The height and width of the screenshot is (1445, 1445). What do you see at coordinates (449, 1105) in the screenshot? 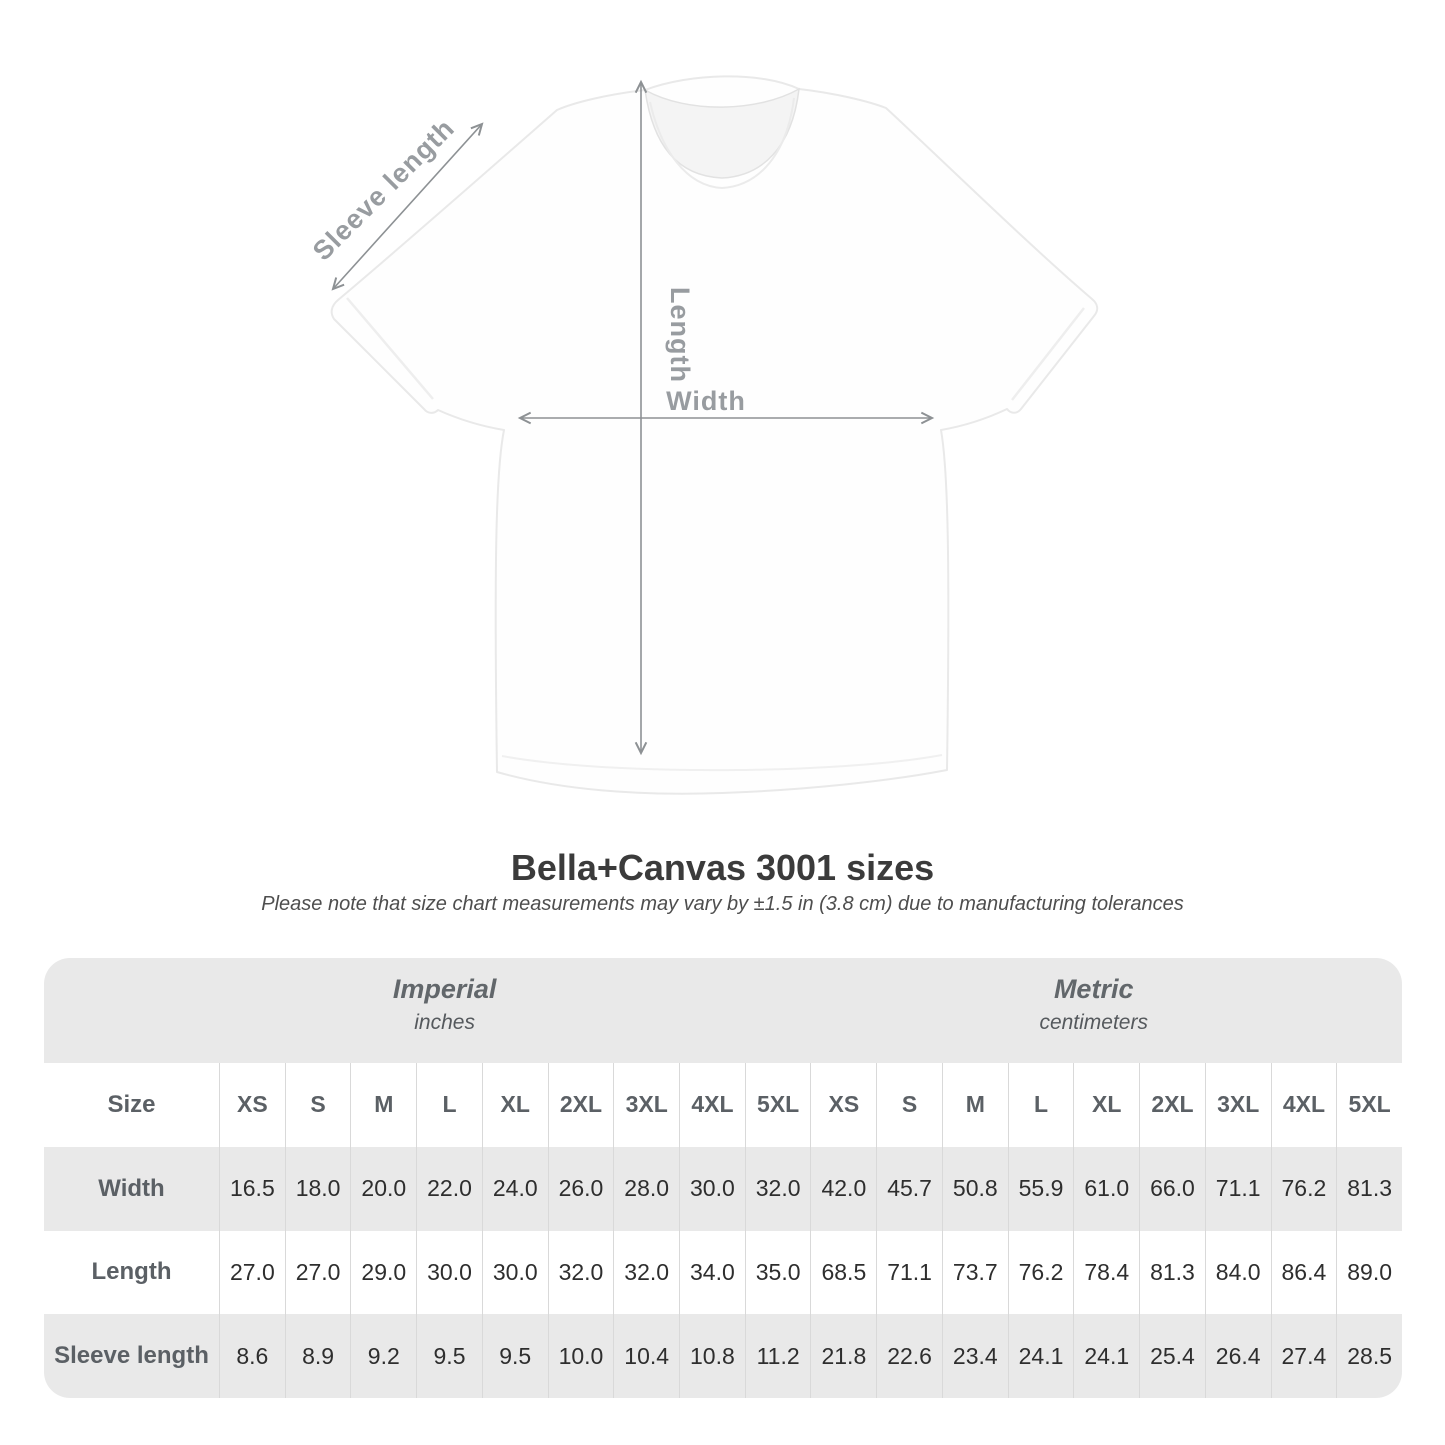
I see `size-header-imperial: L` at bounding box center [449, 1105].